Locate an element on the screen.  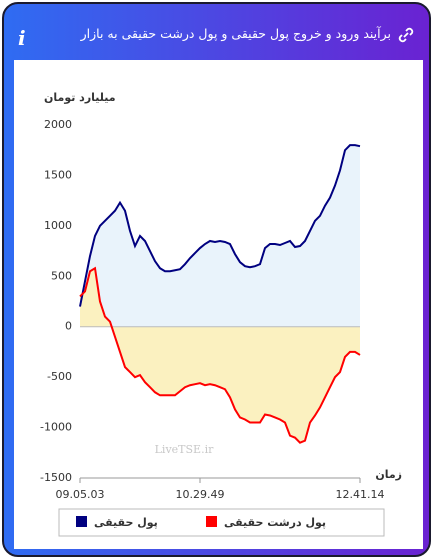
legend-label: پول حقیقی is located at coordinates (126, 522).